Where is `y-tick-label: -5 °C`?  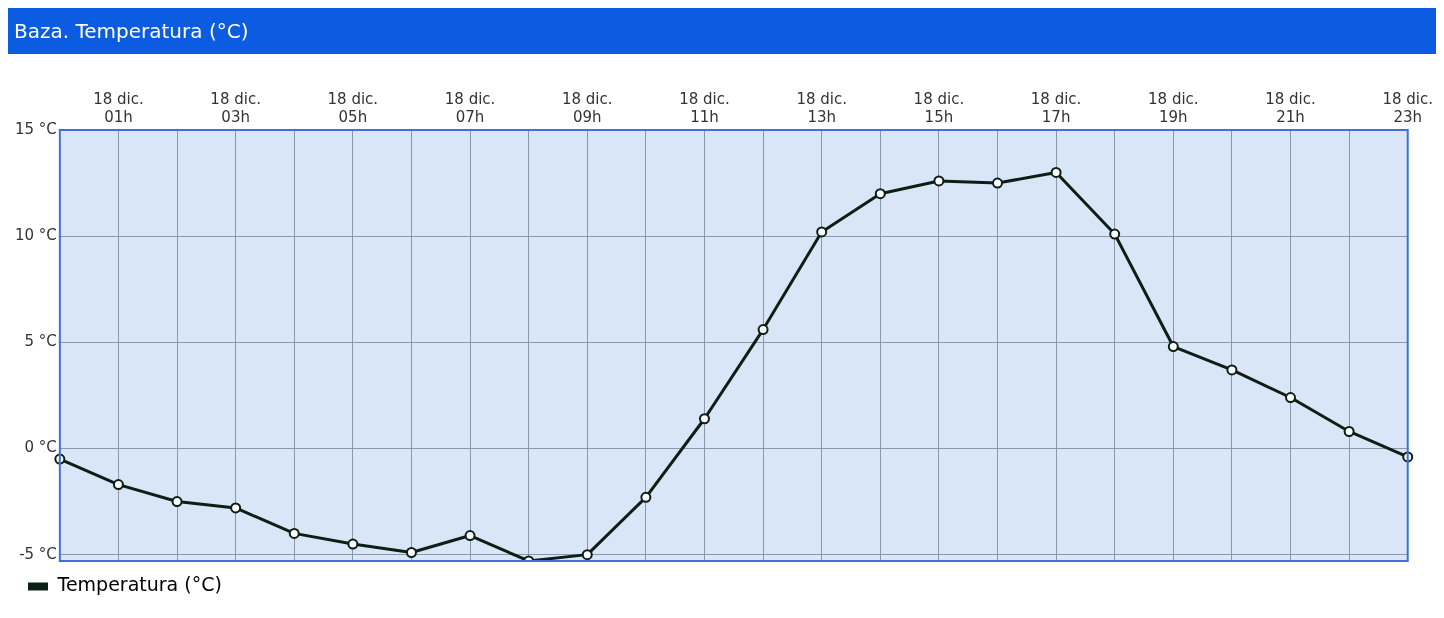
y-tick-label: -5 °C is located at coordinates (38, 553).